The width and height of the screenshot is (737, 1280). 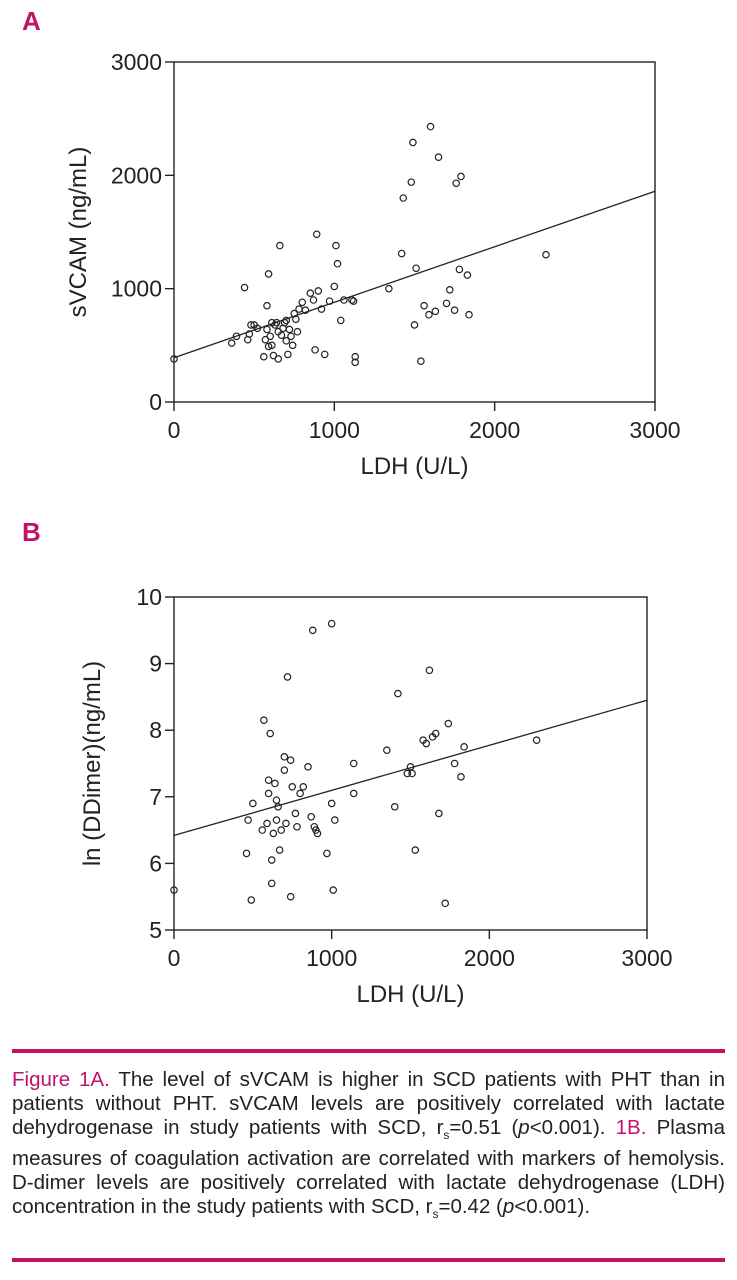 I want to click on chart-a-x-tick-label-1: 1000, so click(x=334, y=430).